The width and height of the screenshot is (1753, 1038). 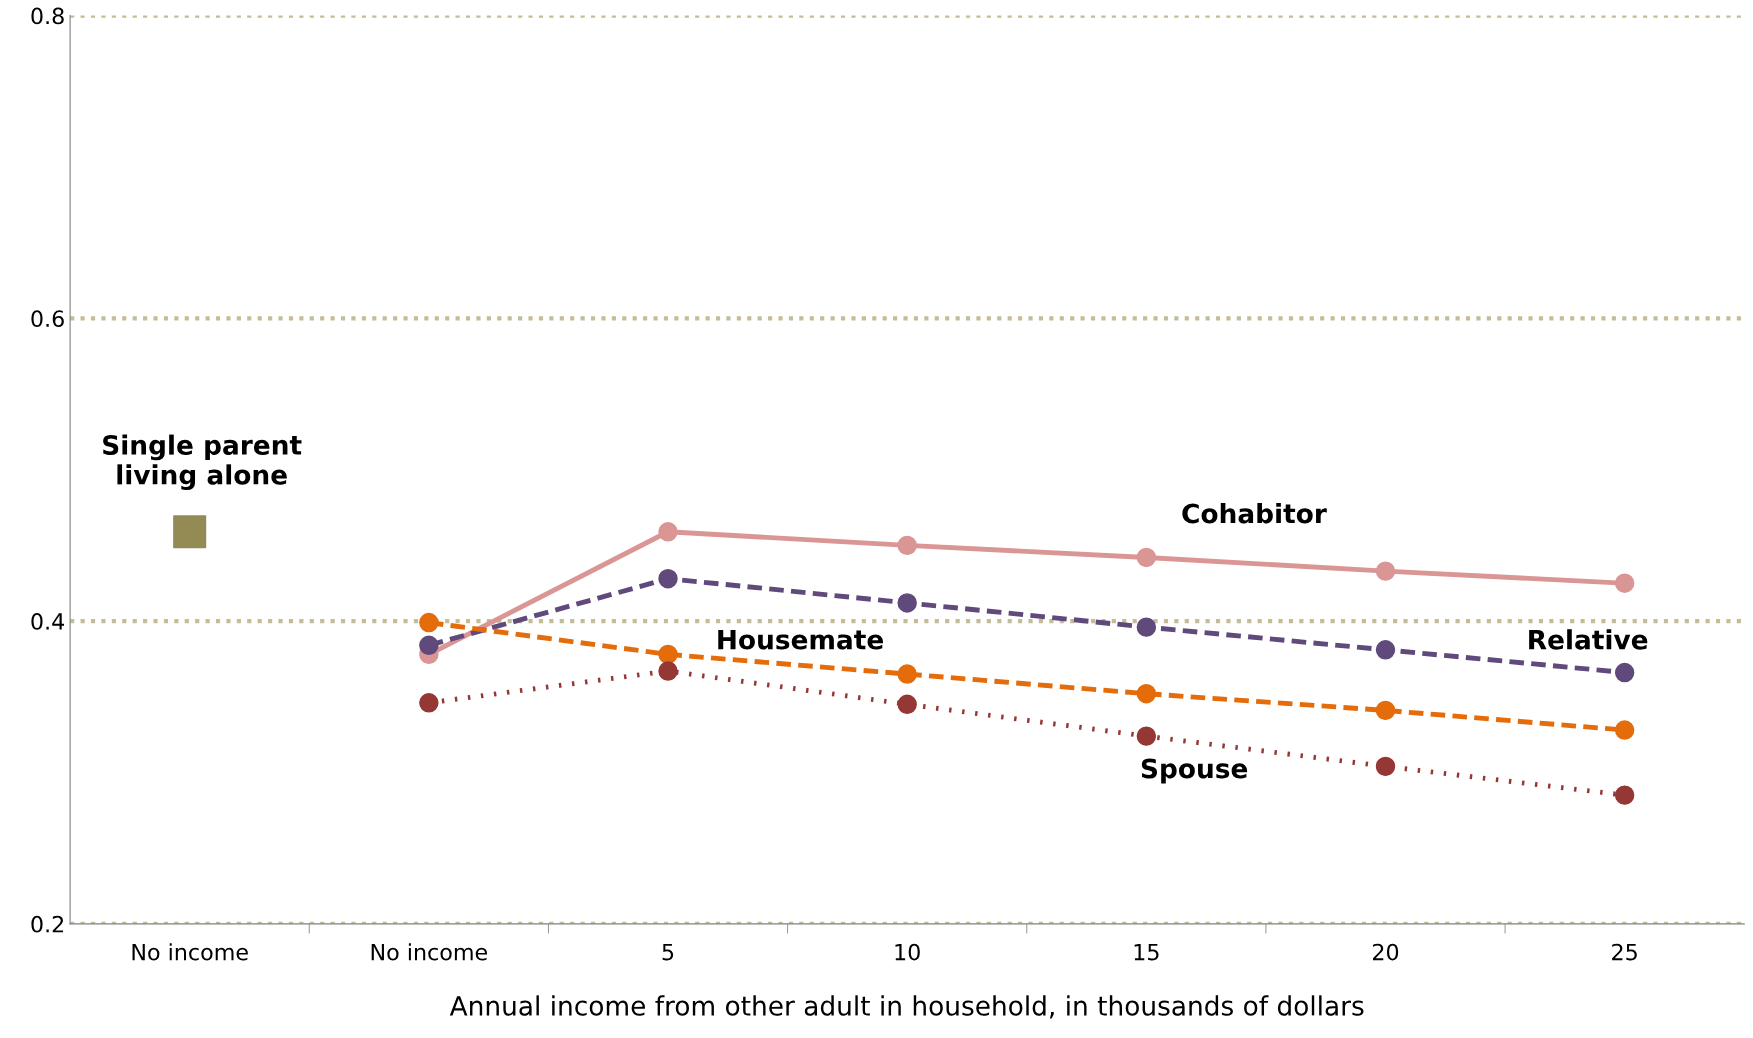 What do you see at coordinates (1254, 513) in the screenshot?
I see `series-label: Cohabitor` at bounding box center [1254, 513].